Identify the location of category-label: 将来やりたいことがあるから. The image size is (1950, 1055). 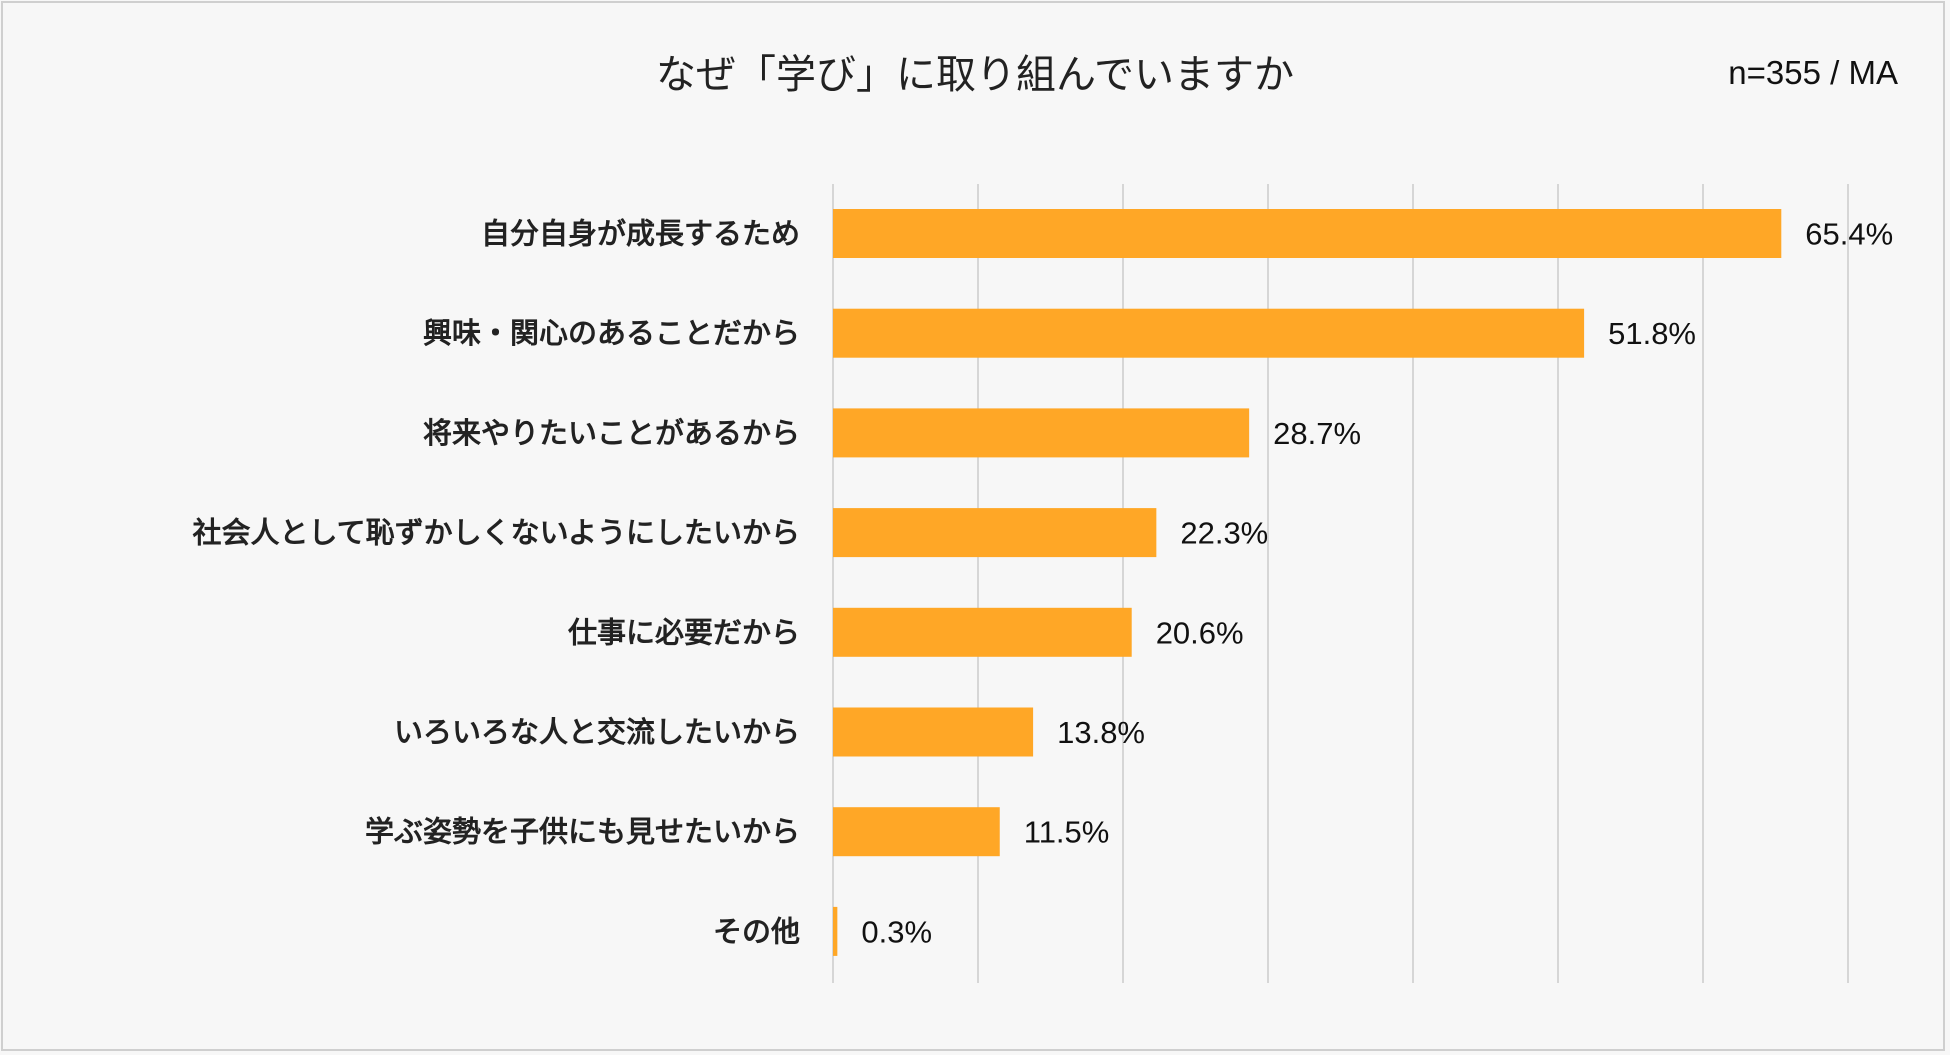
(611, 433).